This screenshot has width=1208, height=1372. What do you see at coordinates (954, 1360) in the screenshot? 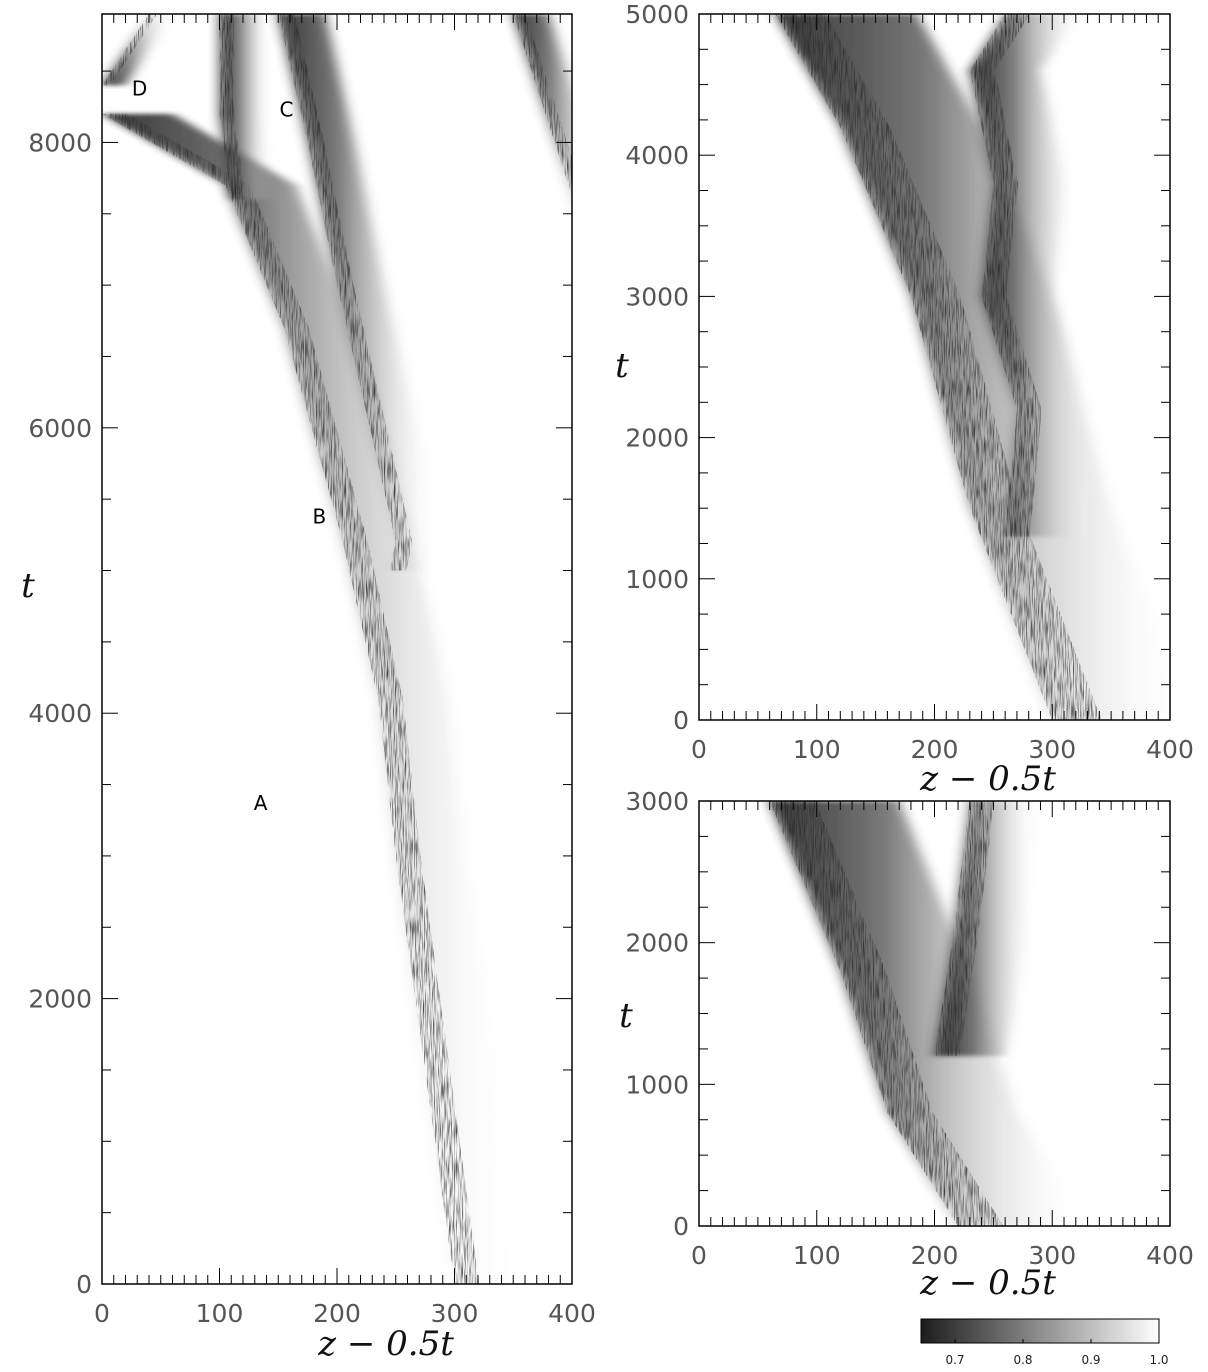
I see `colorbar-tick-label: 0.7` at bounding box center [954, 1360].